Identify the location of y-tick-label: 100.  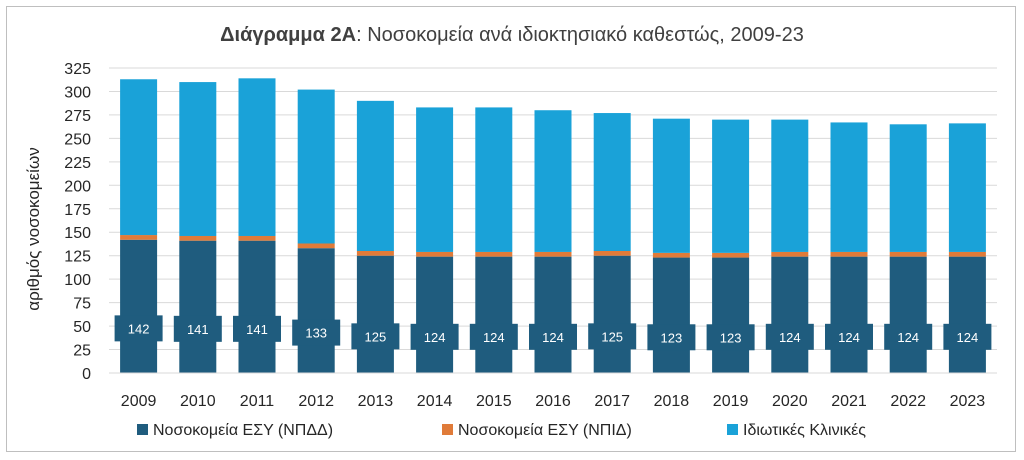
(77, 280).